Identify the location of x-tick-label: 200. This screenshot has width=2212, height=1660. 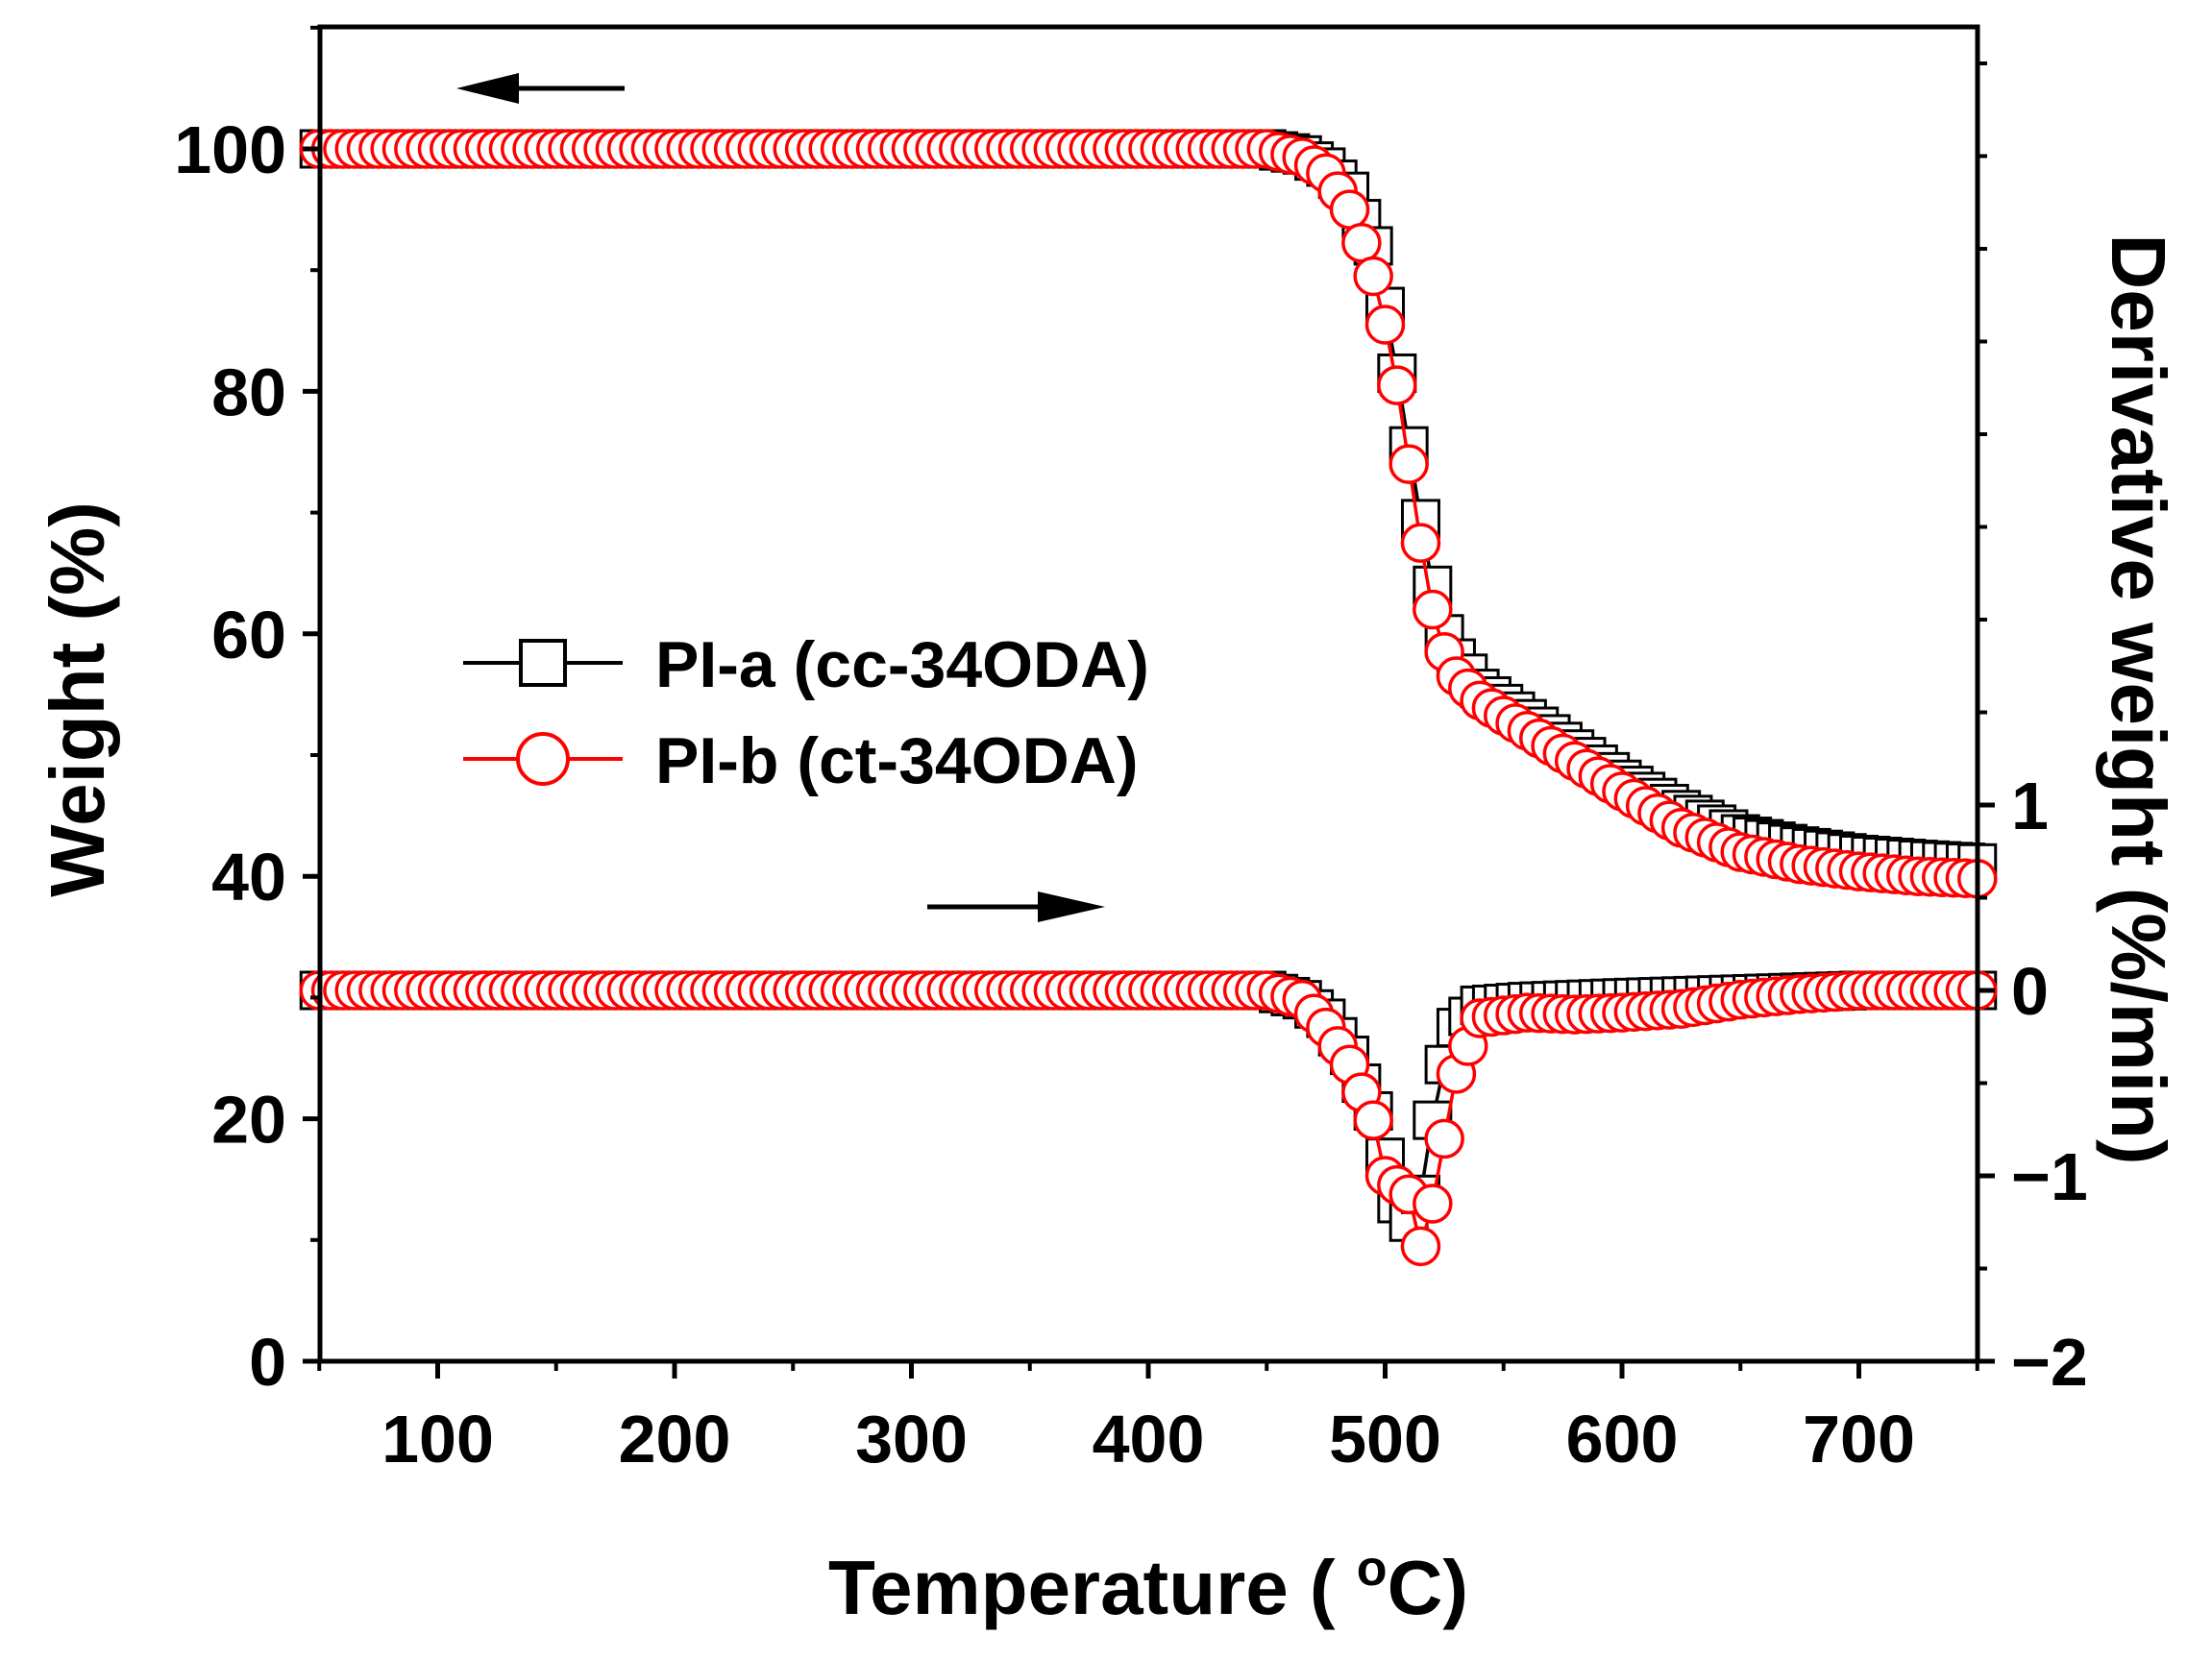
(675, 1439).